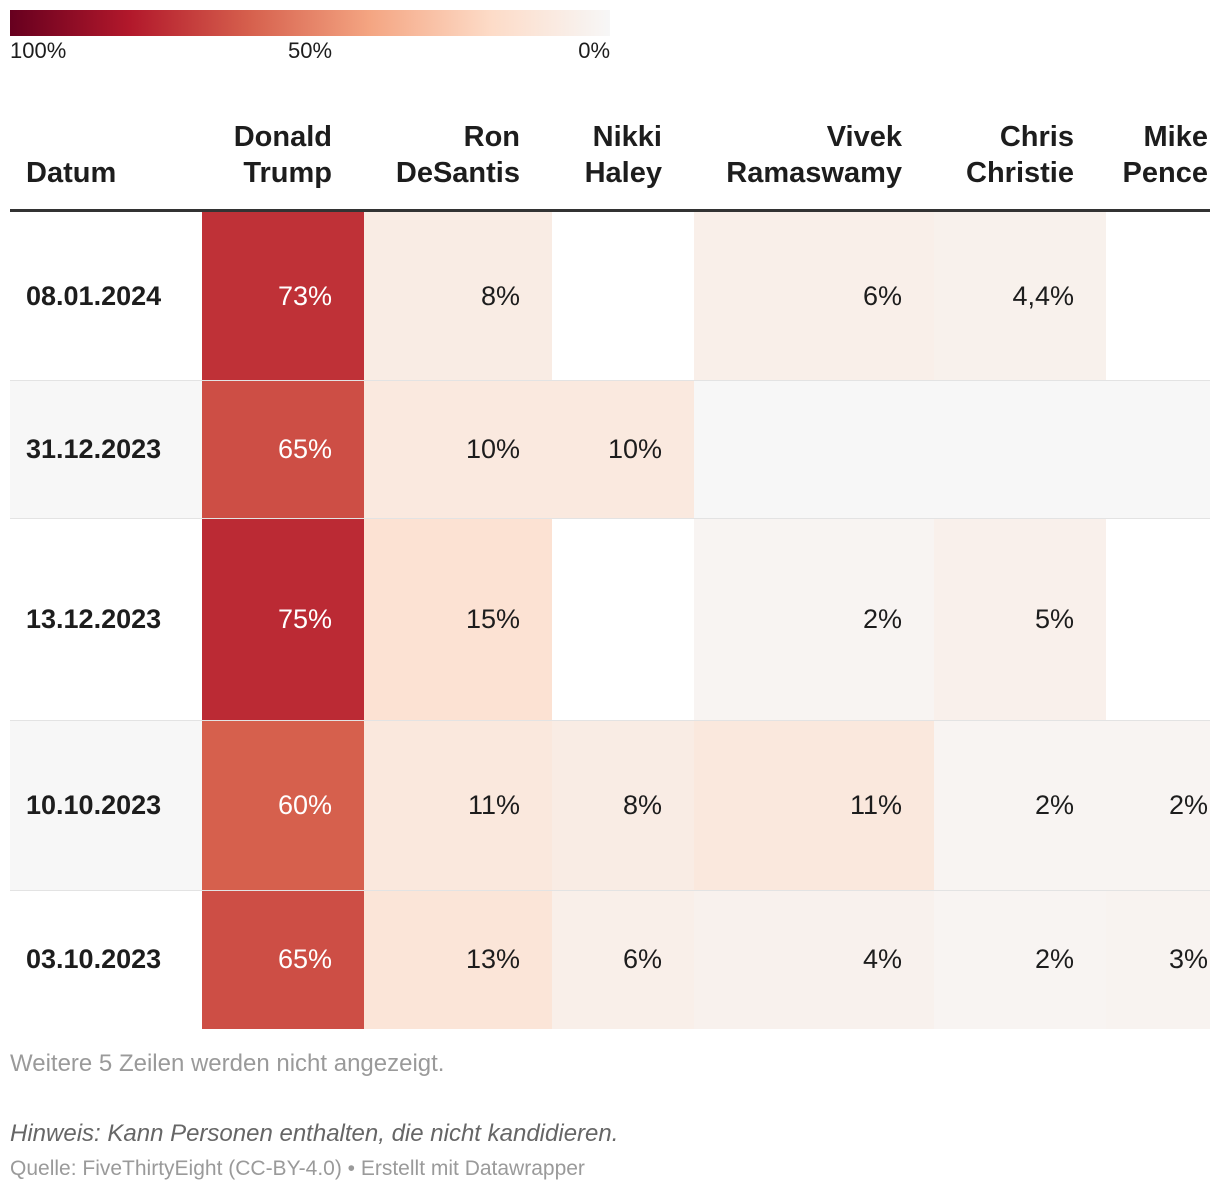 The width and height of the screenshot is (1220, 1194). I want to click on table-row: 10.10.2023 60% 11% 8% 11% 2% 2%, so click(610, 805).